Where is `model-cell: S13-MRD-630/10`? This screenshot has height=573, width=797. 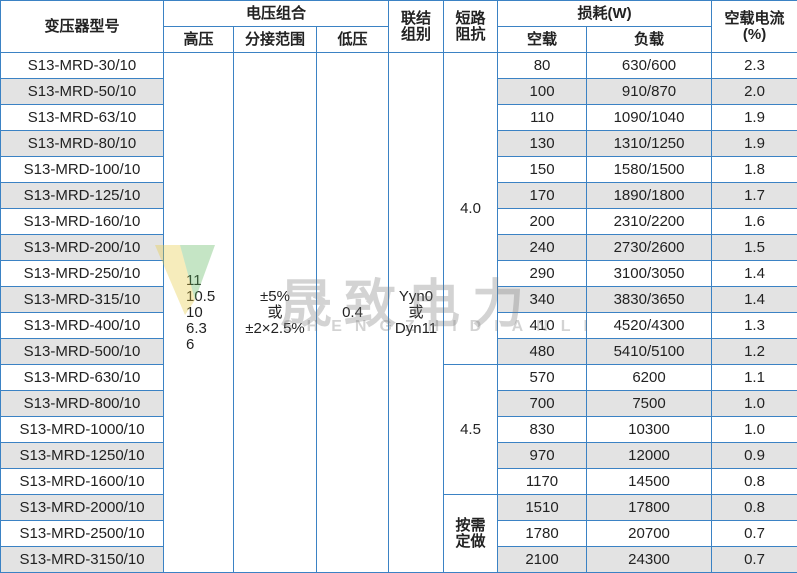 model-cell: S13-MRD-630/10 is located at coordinates (82, 377).